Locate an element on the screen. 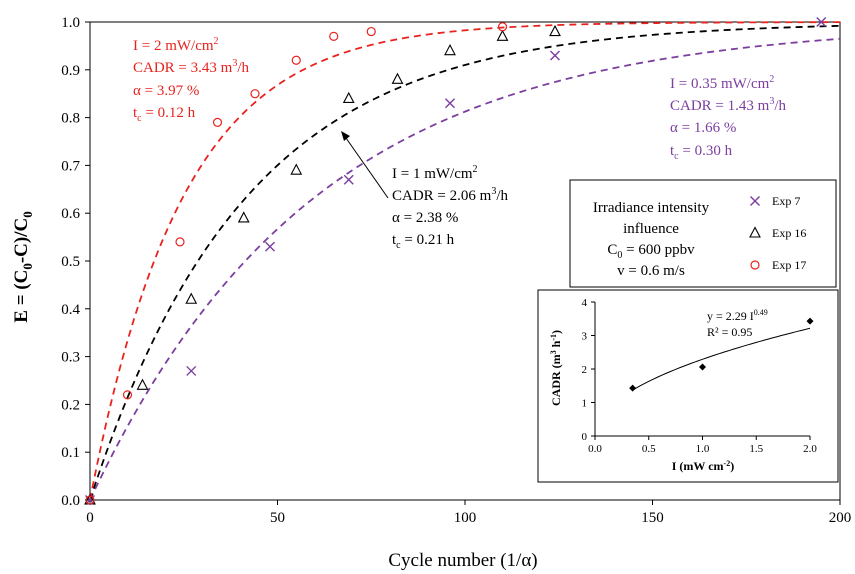  x-tick-label: 150 is located at coordinates (652, 518).